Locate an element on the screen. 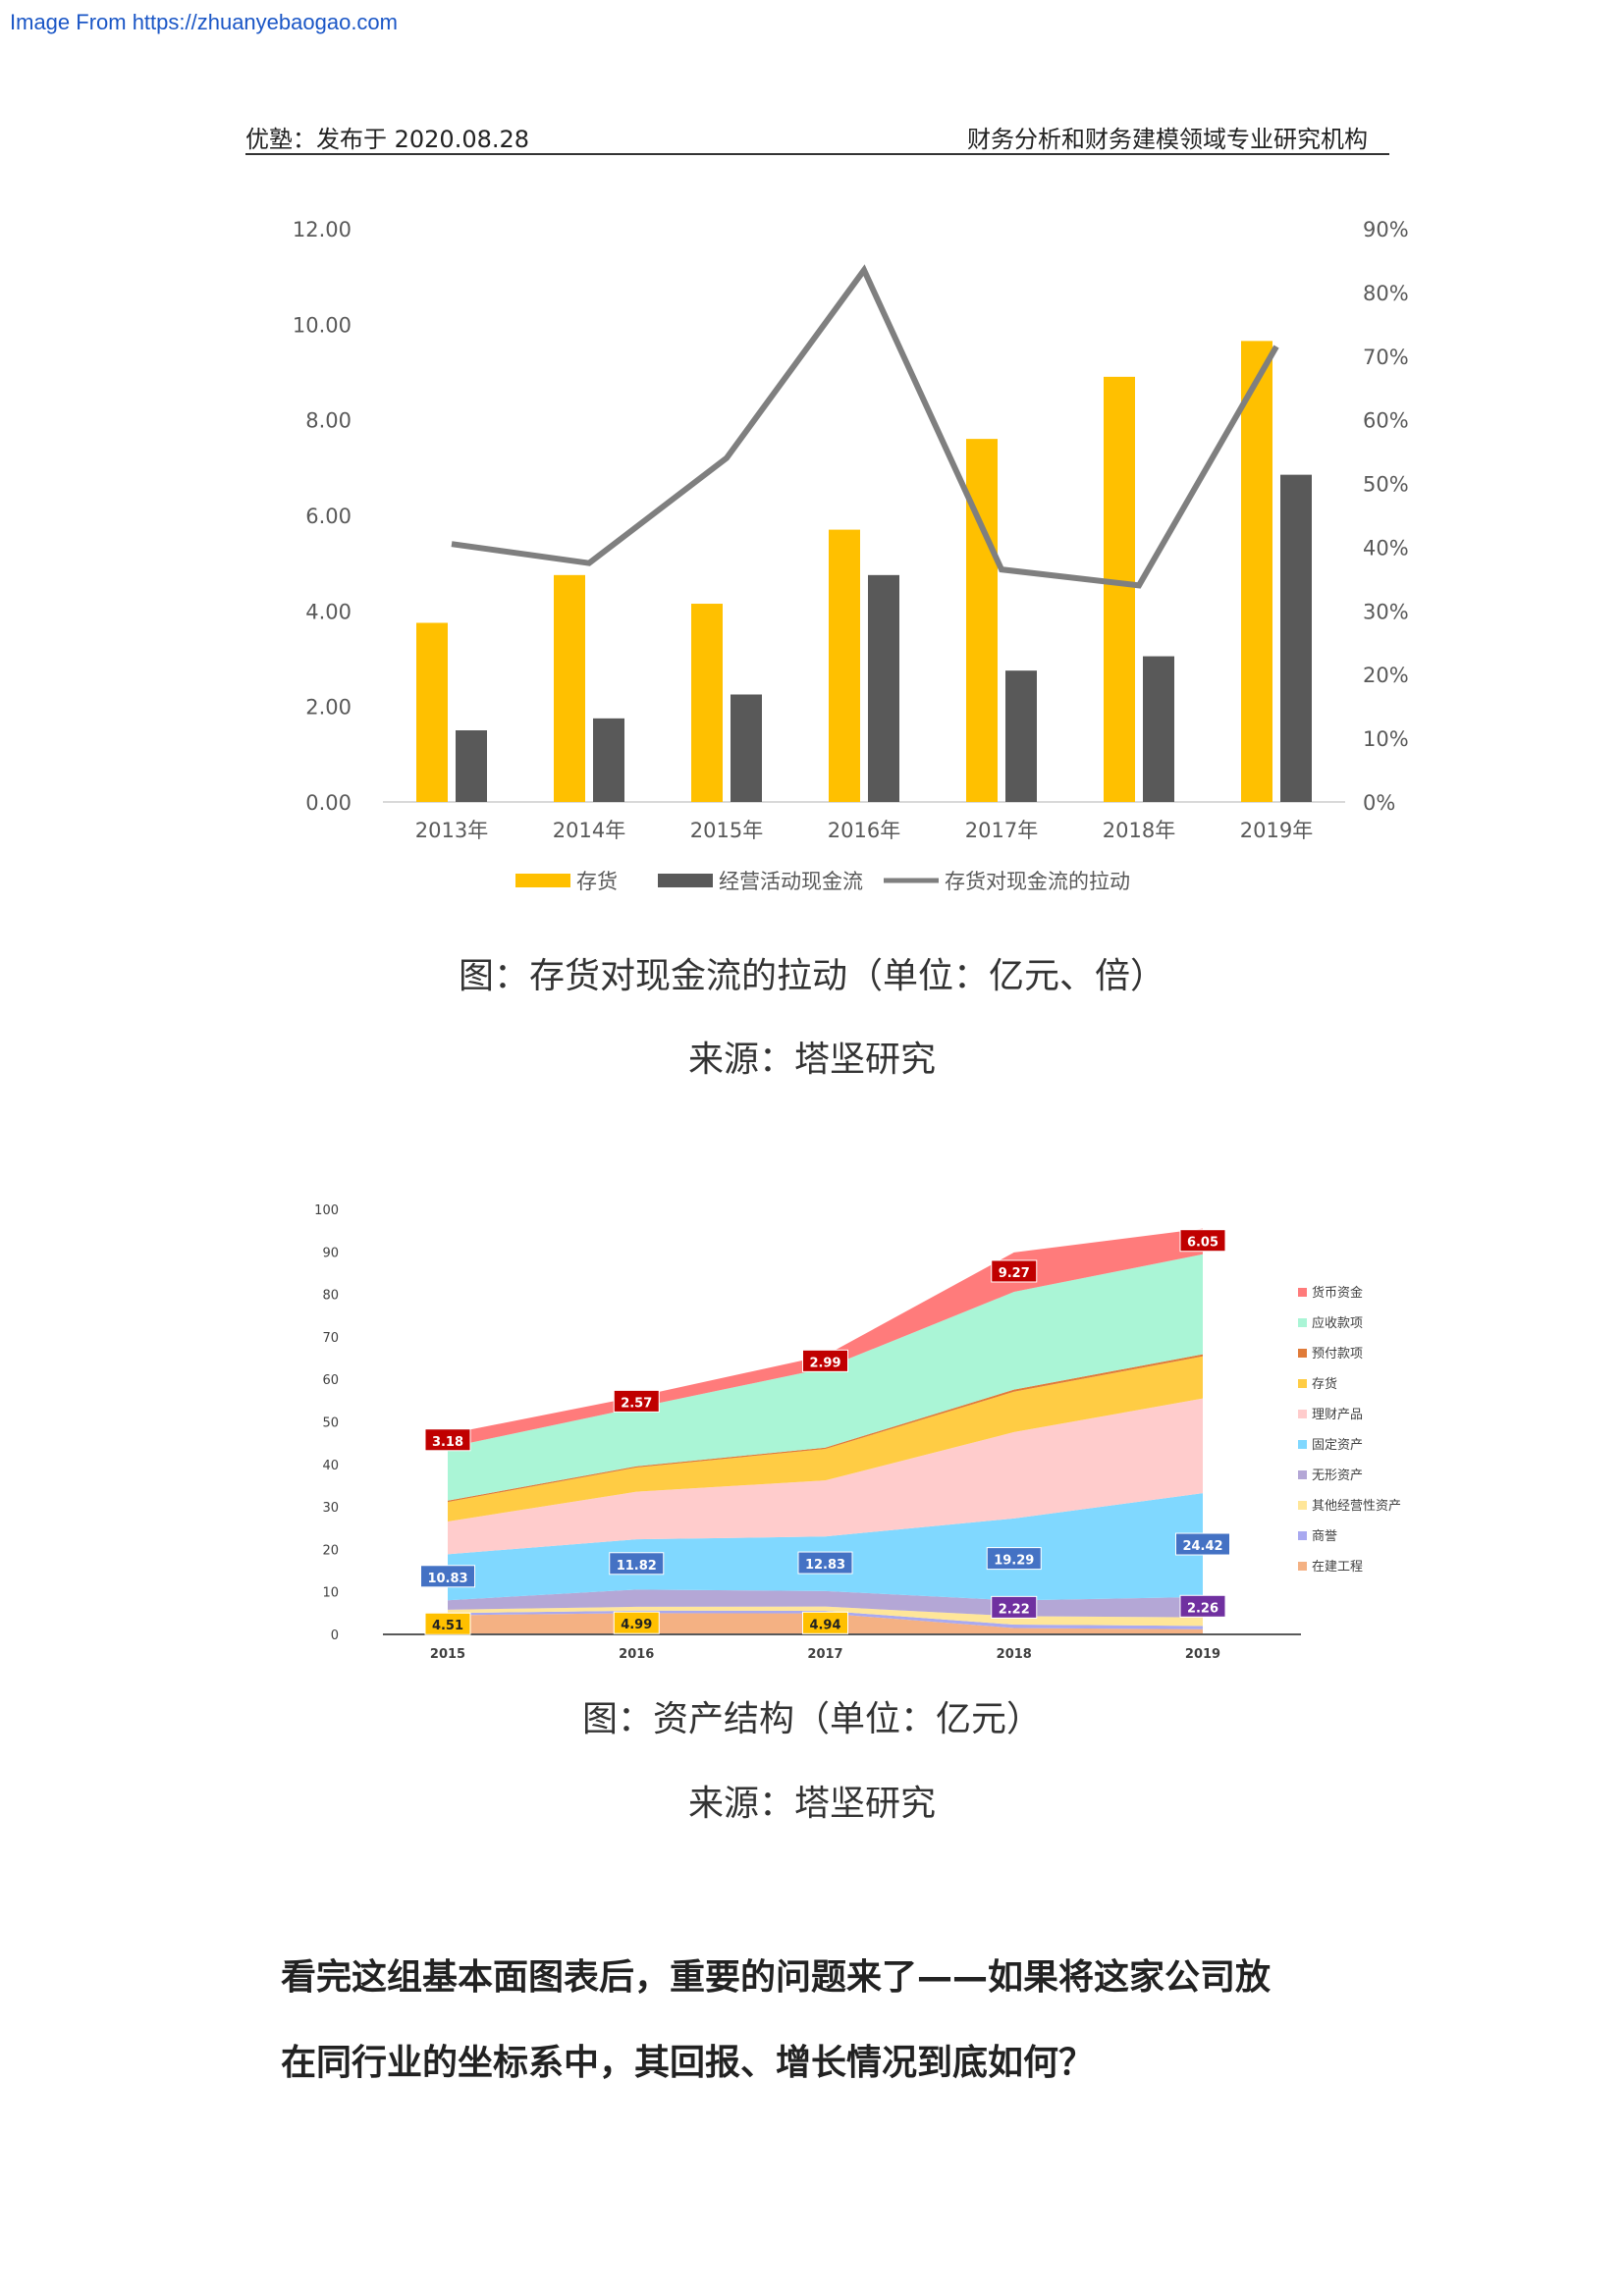  y-tick-label: 60 is located at coordinates (330, 1380).